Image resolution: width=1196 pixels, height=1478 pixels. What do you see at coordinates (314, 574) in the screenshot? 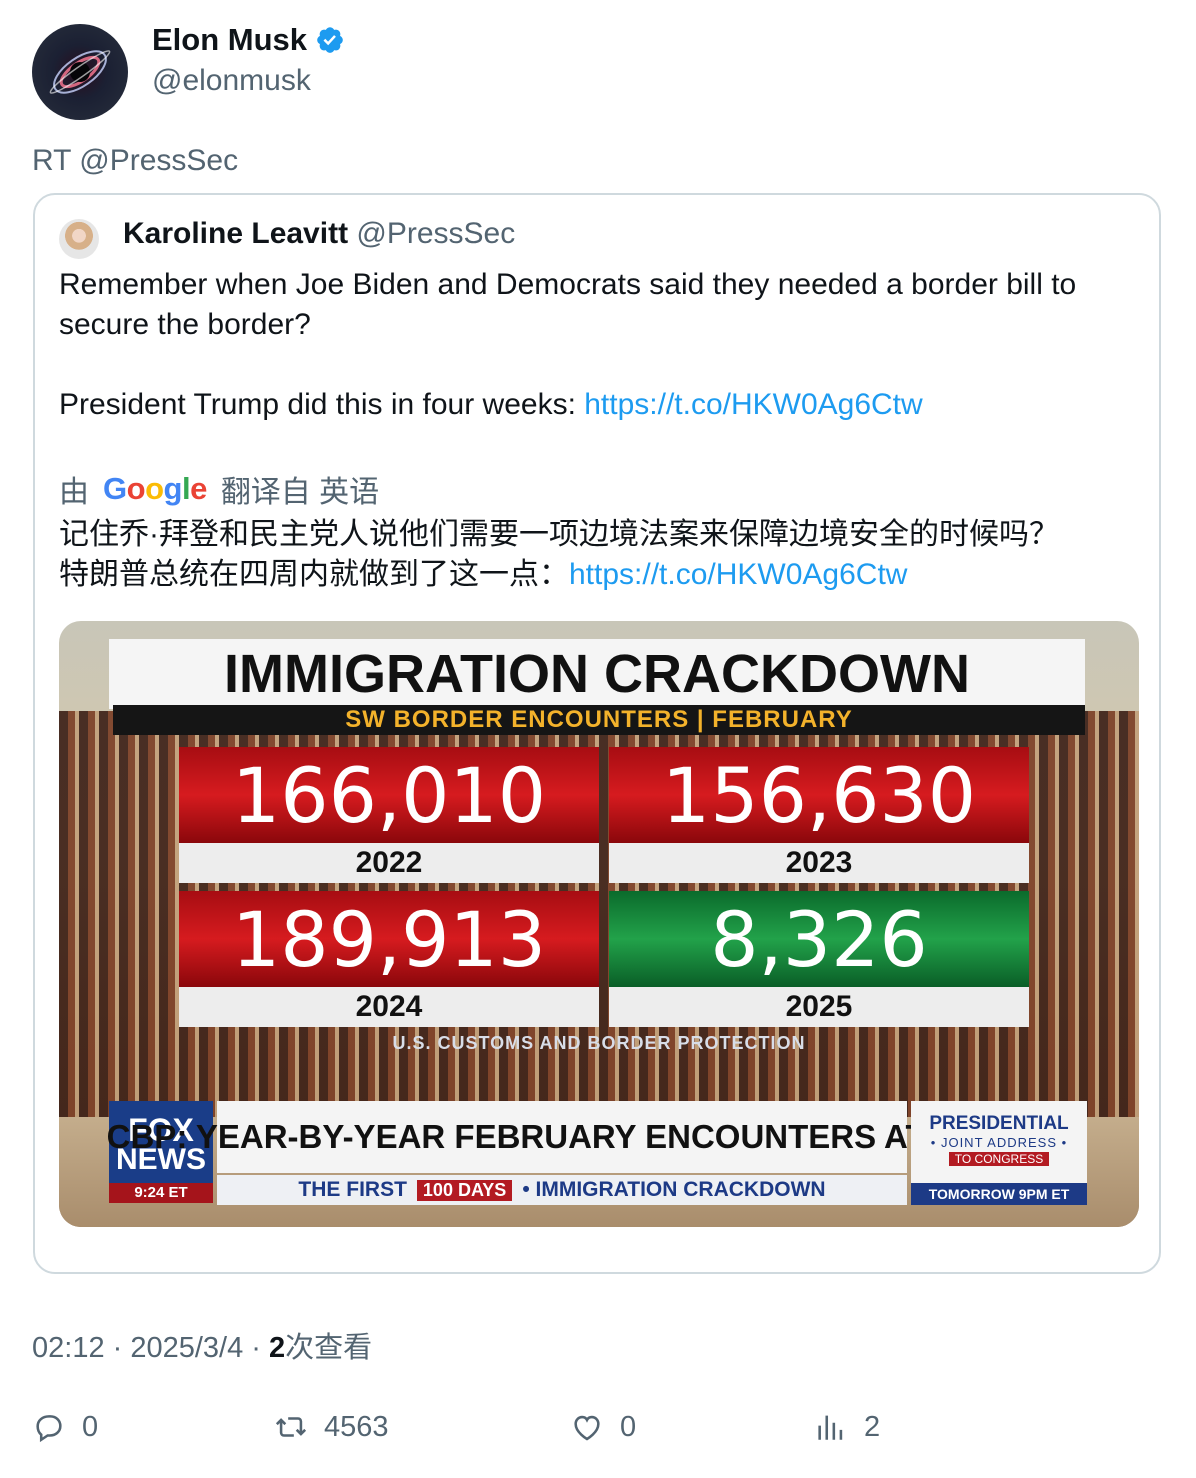
I see `translated-prefix: 特朗普总统在四周内就做到了这一点：` at bounding box center [314, 574].